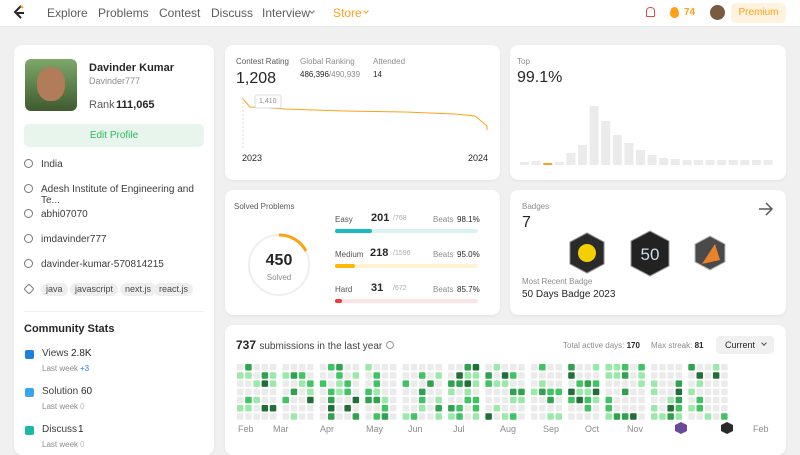 The image size is (800, 455). I want to click on twitter-link: imdavinder777, so click(74, 239).